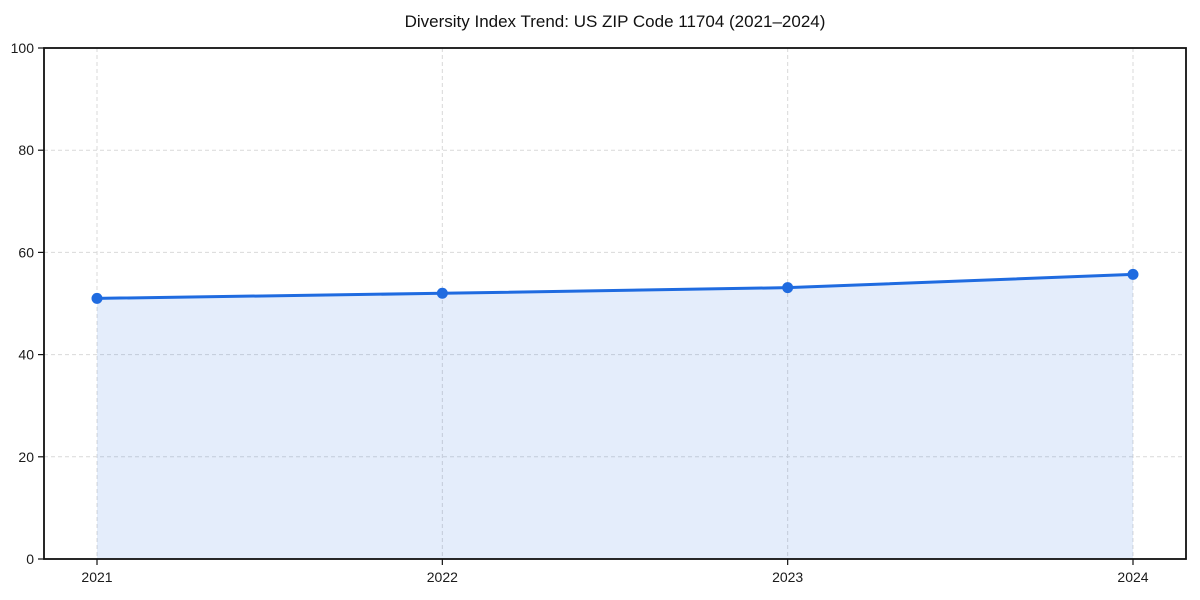  What do you see at coordinates (788, 288) in the screenshot?
I see `data-point-2023` at bounding box center [788, 288].